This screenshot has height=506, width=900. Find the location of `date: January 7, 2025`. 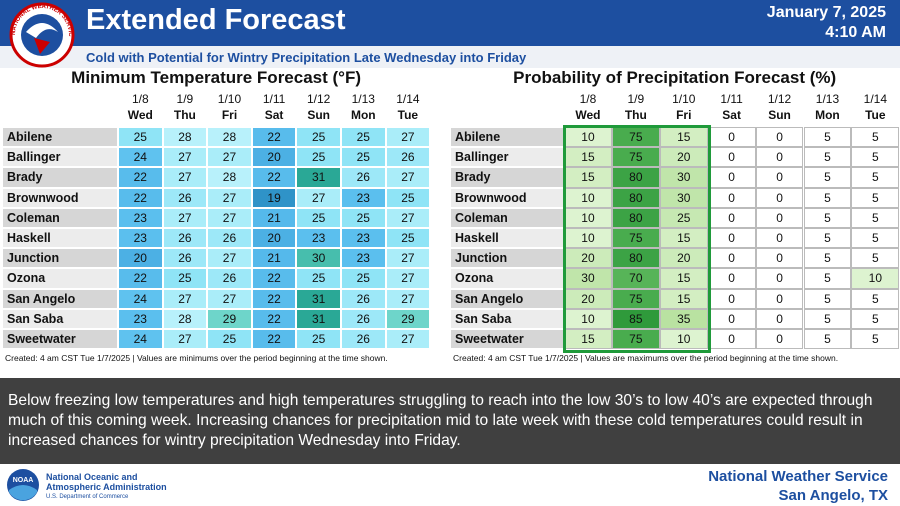

date: January 7, 2025 is located at coordinates (826, 12).